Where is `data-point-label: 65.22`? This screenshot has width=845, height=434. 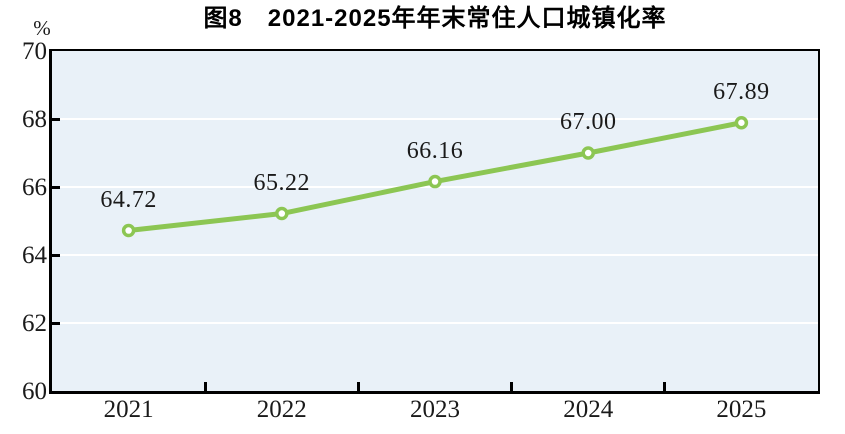 data-point-label: 65.22 is located at coordinates (282, 182).